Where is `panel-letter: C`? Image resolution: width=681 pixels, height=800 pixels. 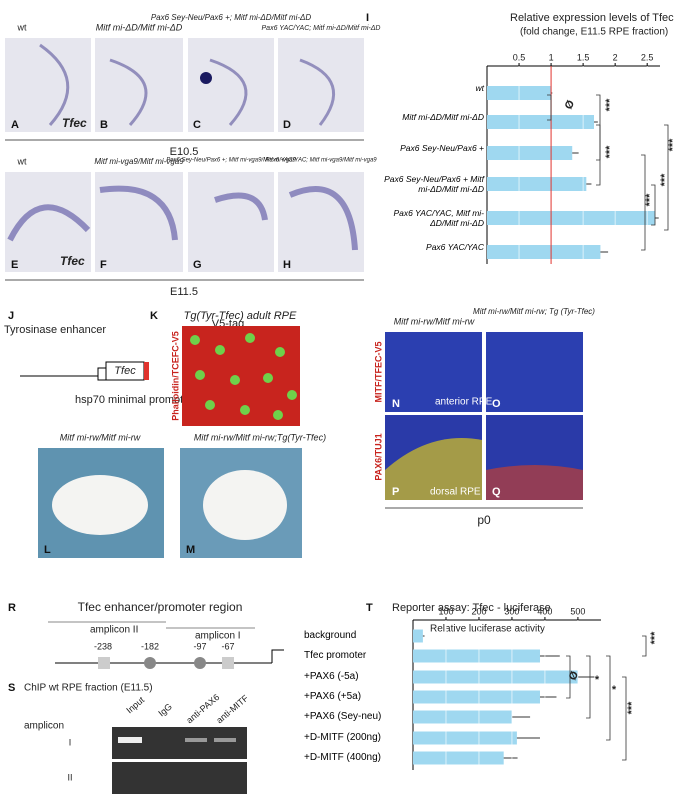 panel-letter: C is located at coordinates (197, 125).